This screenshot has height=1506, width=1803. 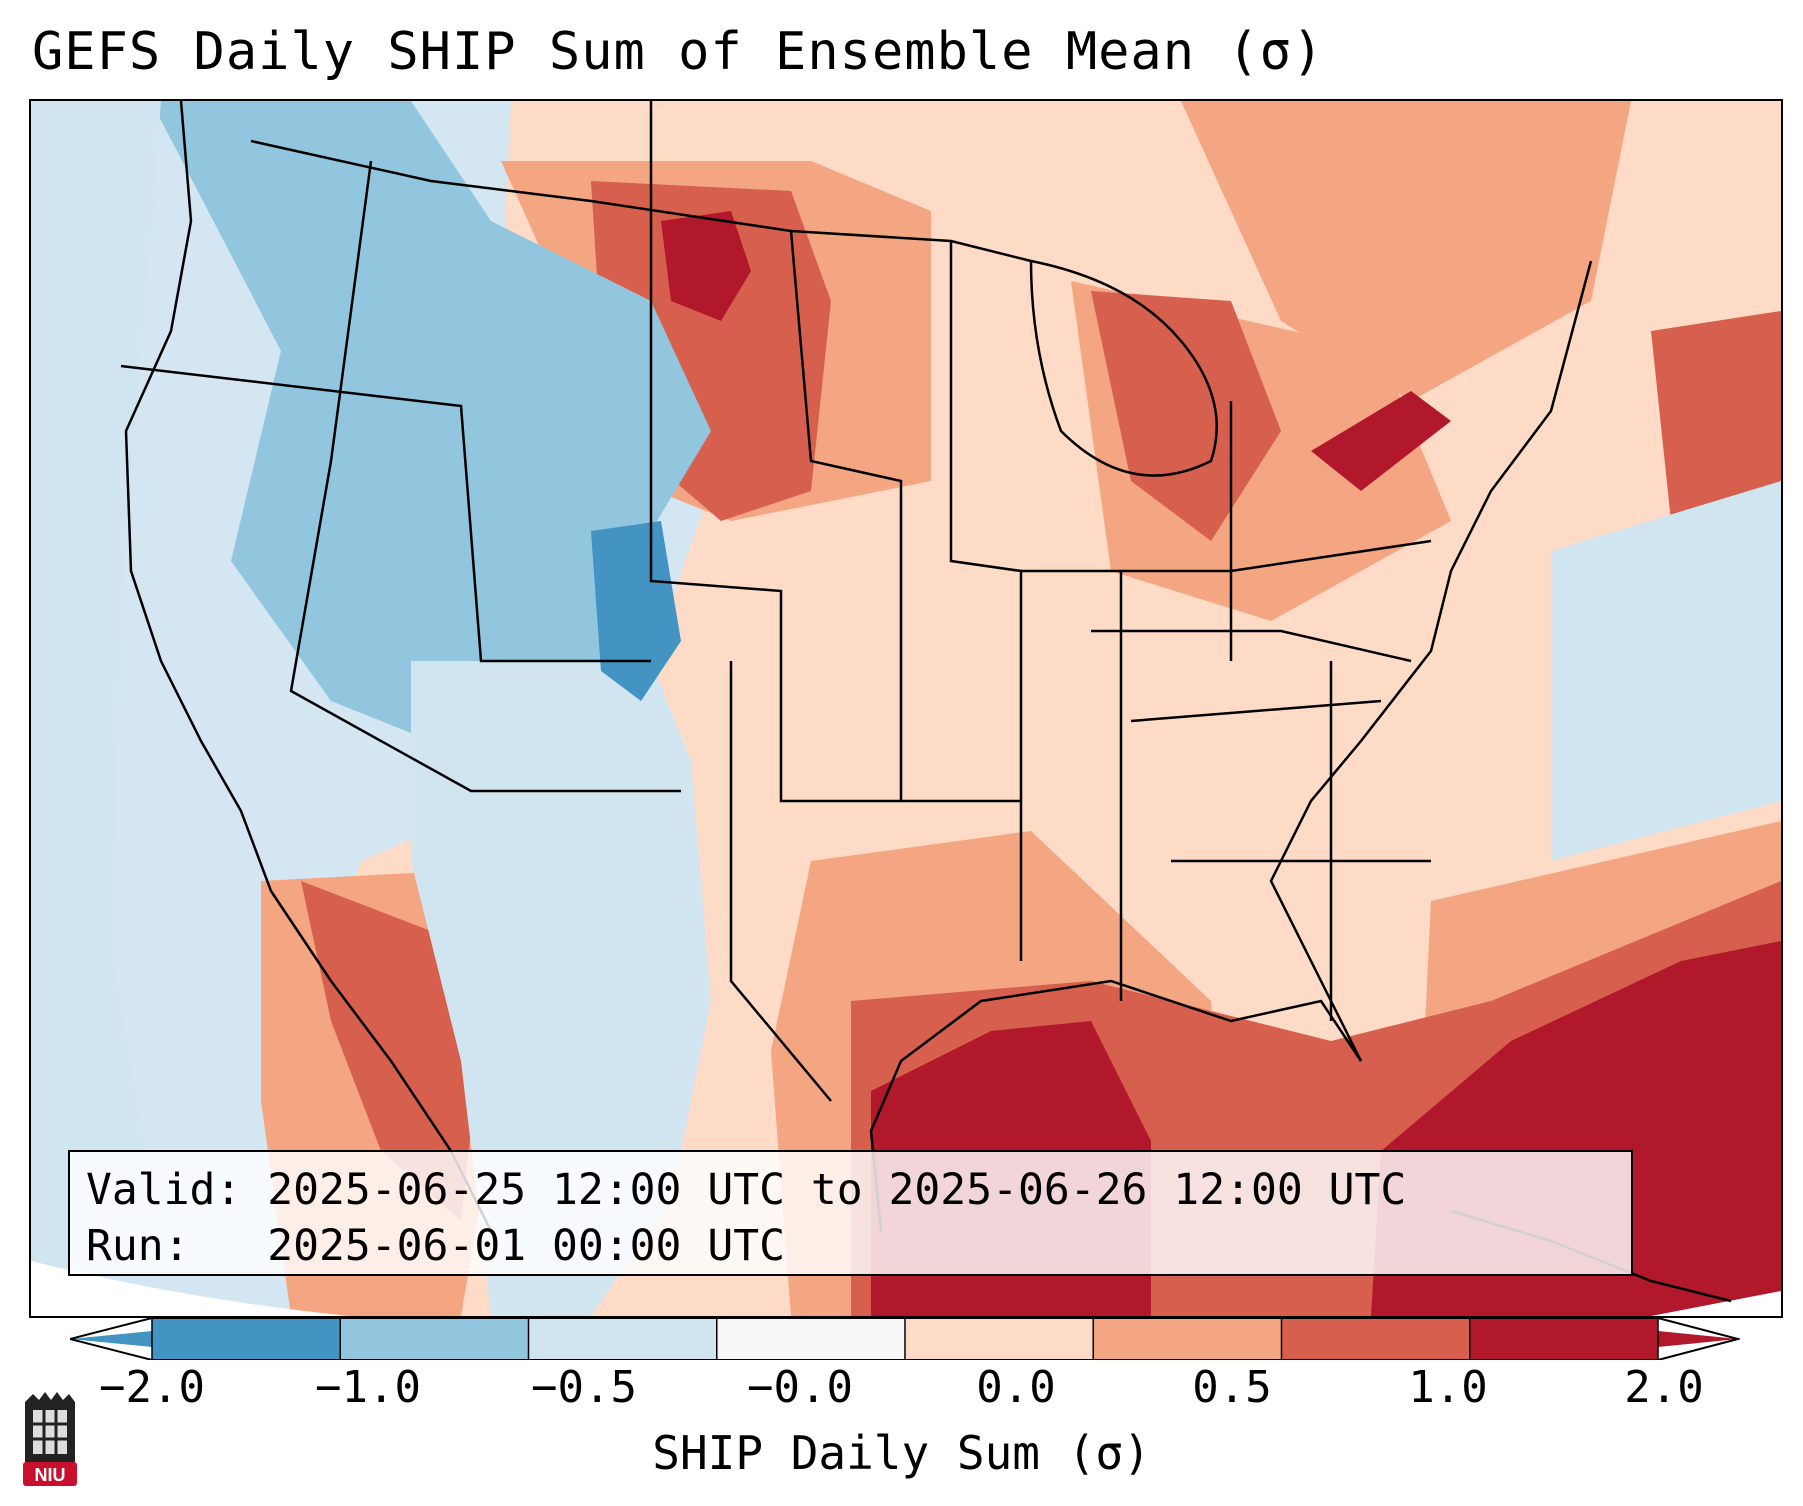 What do you see at coordinates (368, 1387) in the screenshot?
I see `colorbar-tick-label: −1.0` at bounding box center [368, 1387].